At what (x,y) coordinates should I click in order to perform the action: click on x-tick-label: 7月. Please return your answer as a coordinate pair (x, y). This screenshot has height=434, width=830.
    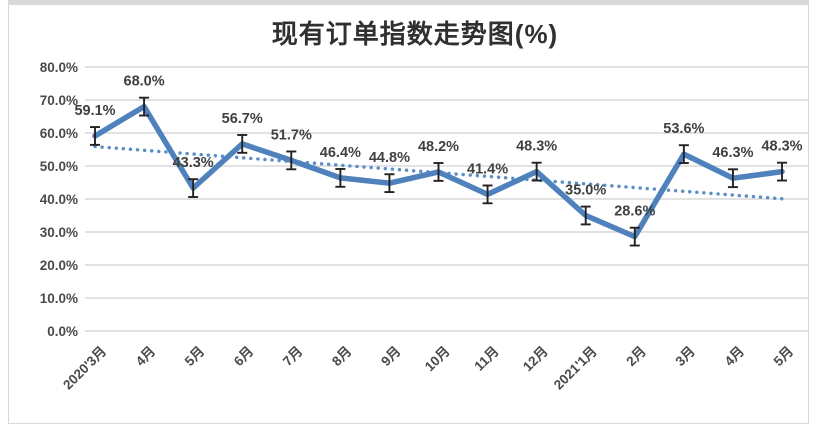
    Looking at the image, I should click on (292, 356).